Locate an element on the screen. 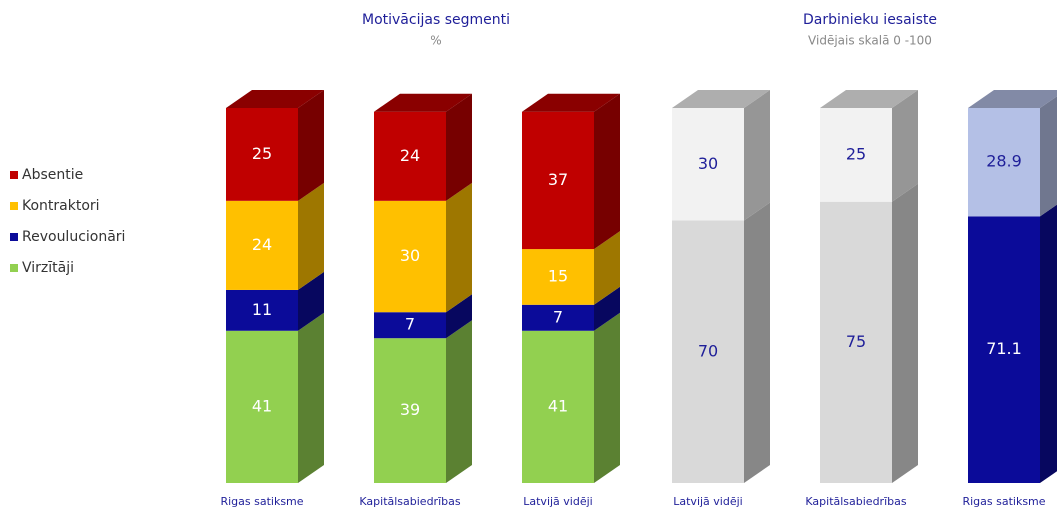 The height and width of the screenshot is (512, 1057). legend-label: Revoulucionāri is located at coordinates (73, 237).